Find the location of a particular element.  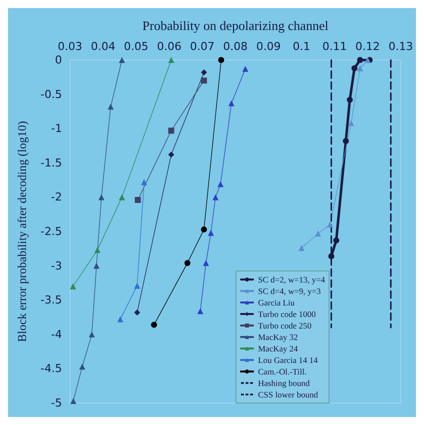

y-tick-label: -4.5 is located at coordinates (51, 369).